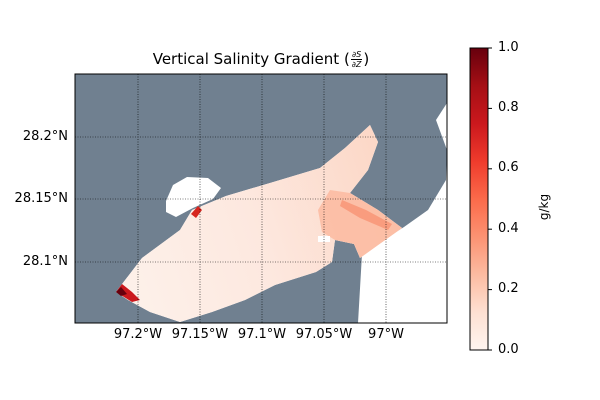 This screenshot has height=400, width=600. What do you see at coordinates (508, 349) in the screenshot?
I see `colorbar-tick-label: 0.0` at bounding box center [508, 349].